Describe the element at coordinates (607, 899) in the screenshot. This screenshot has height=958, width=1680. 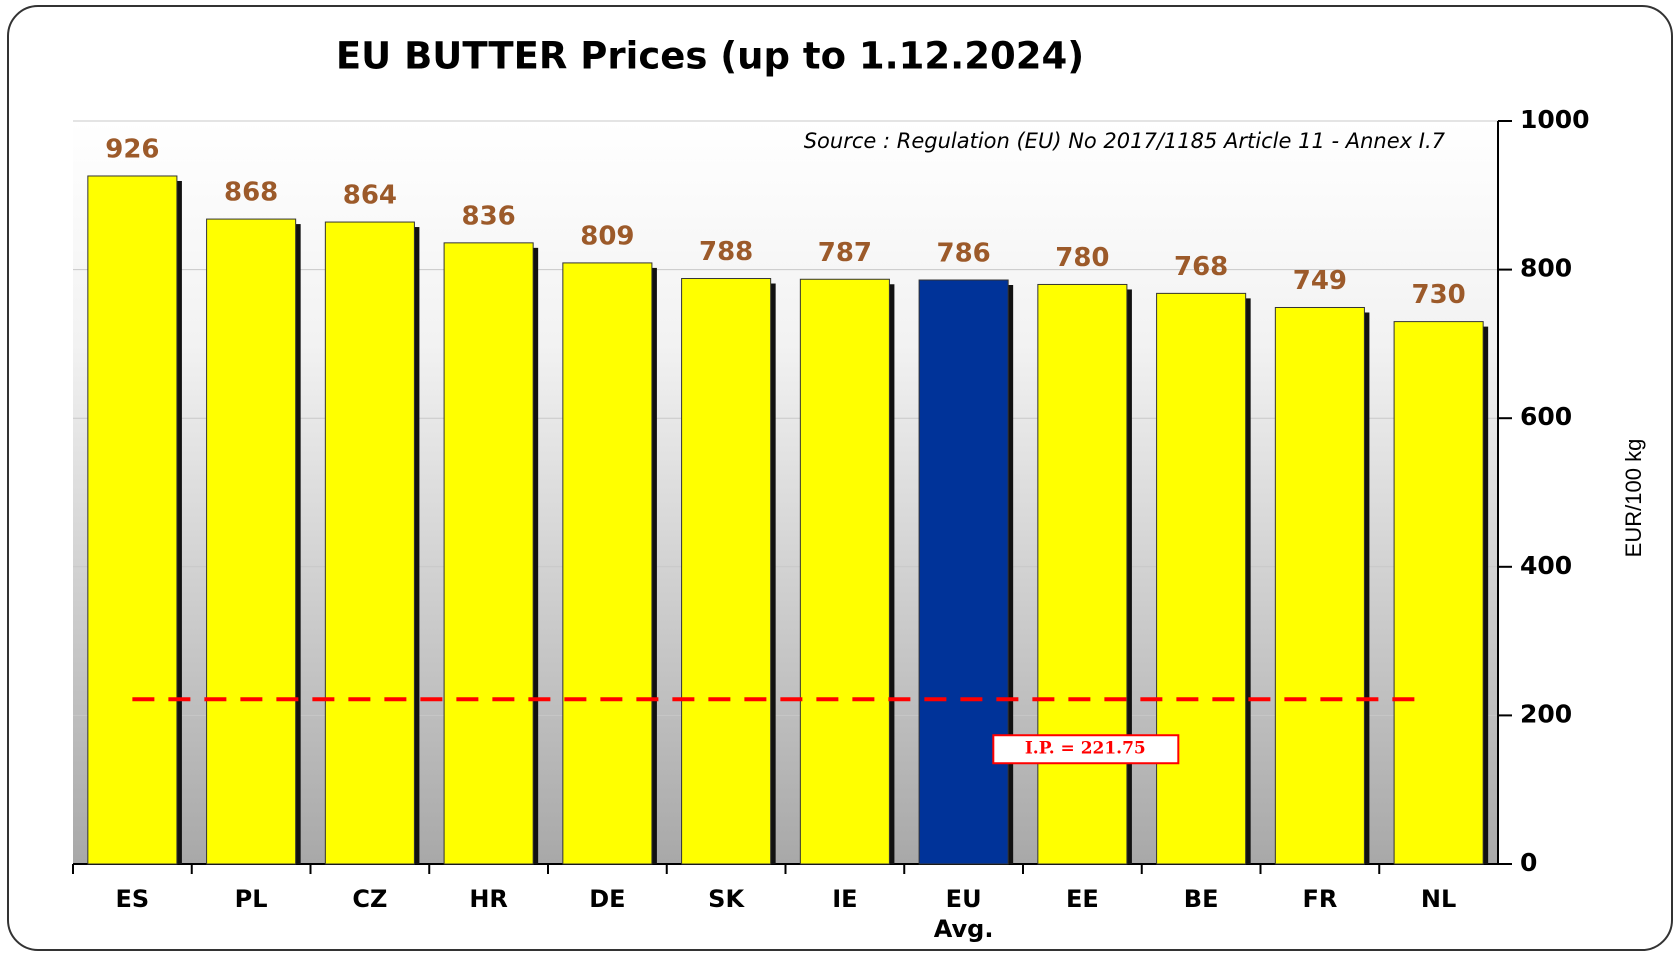
I see `x-tick-label: DE` at that location.